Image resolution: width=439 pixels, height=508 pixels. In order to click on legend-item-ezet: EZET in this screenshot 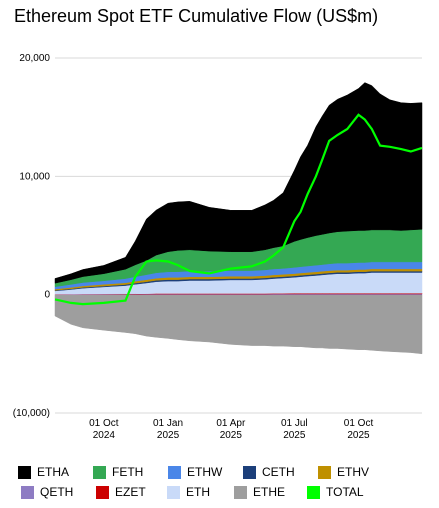, I will do `click(131, 492)`.